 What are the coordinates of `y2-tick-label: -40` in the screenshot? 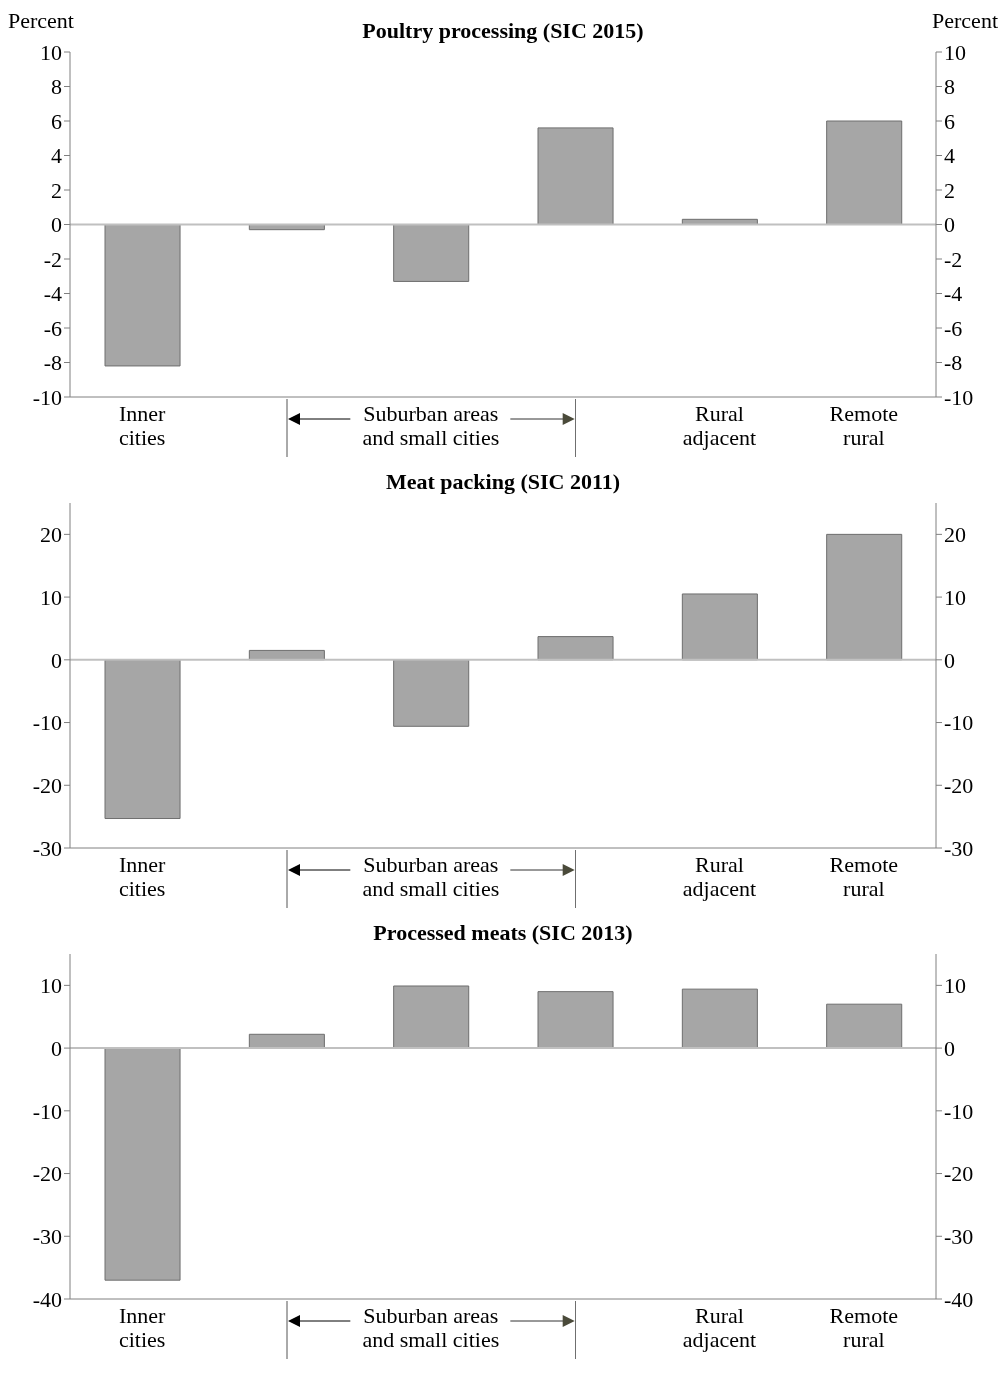 It's located at (959, 1299).